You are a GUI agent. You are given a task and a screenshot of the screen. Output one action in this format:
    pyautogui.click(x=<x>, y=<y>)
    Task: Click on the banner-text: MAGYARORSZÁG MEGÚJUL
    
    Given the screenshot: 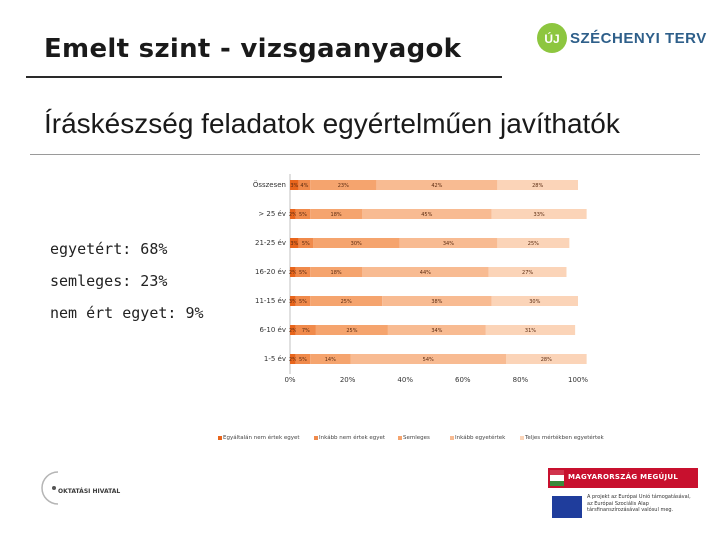 What is the action you would take?
    pyautogui.click(x=623, y=477)
    